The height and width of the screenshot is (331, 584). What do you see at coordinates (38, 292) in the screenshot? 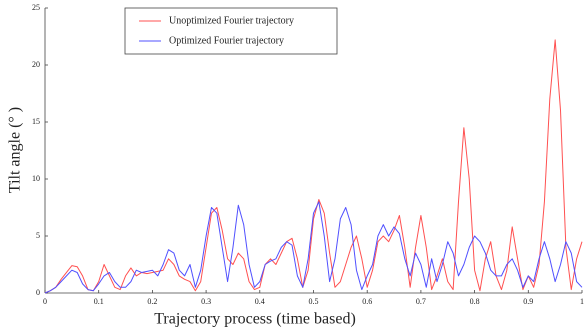
I see `y-tick-label: 0` at bounding box center [38, 292].